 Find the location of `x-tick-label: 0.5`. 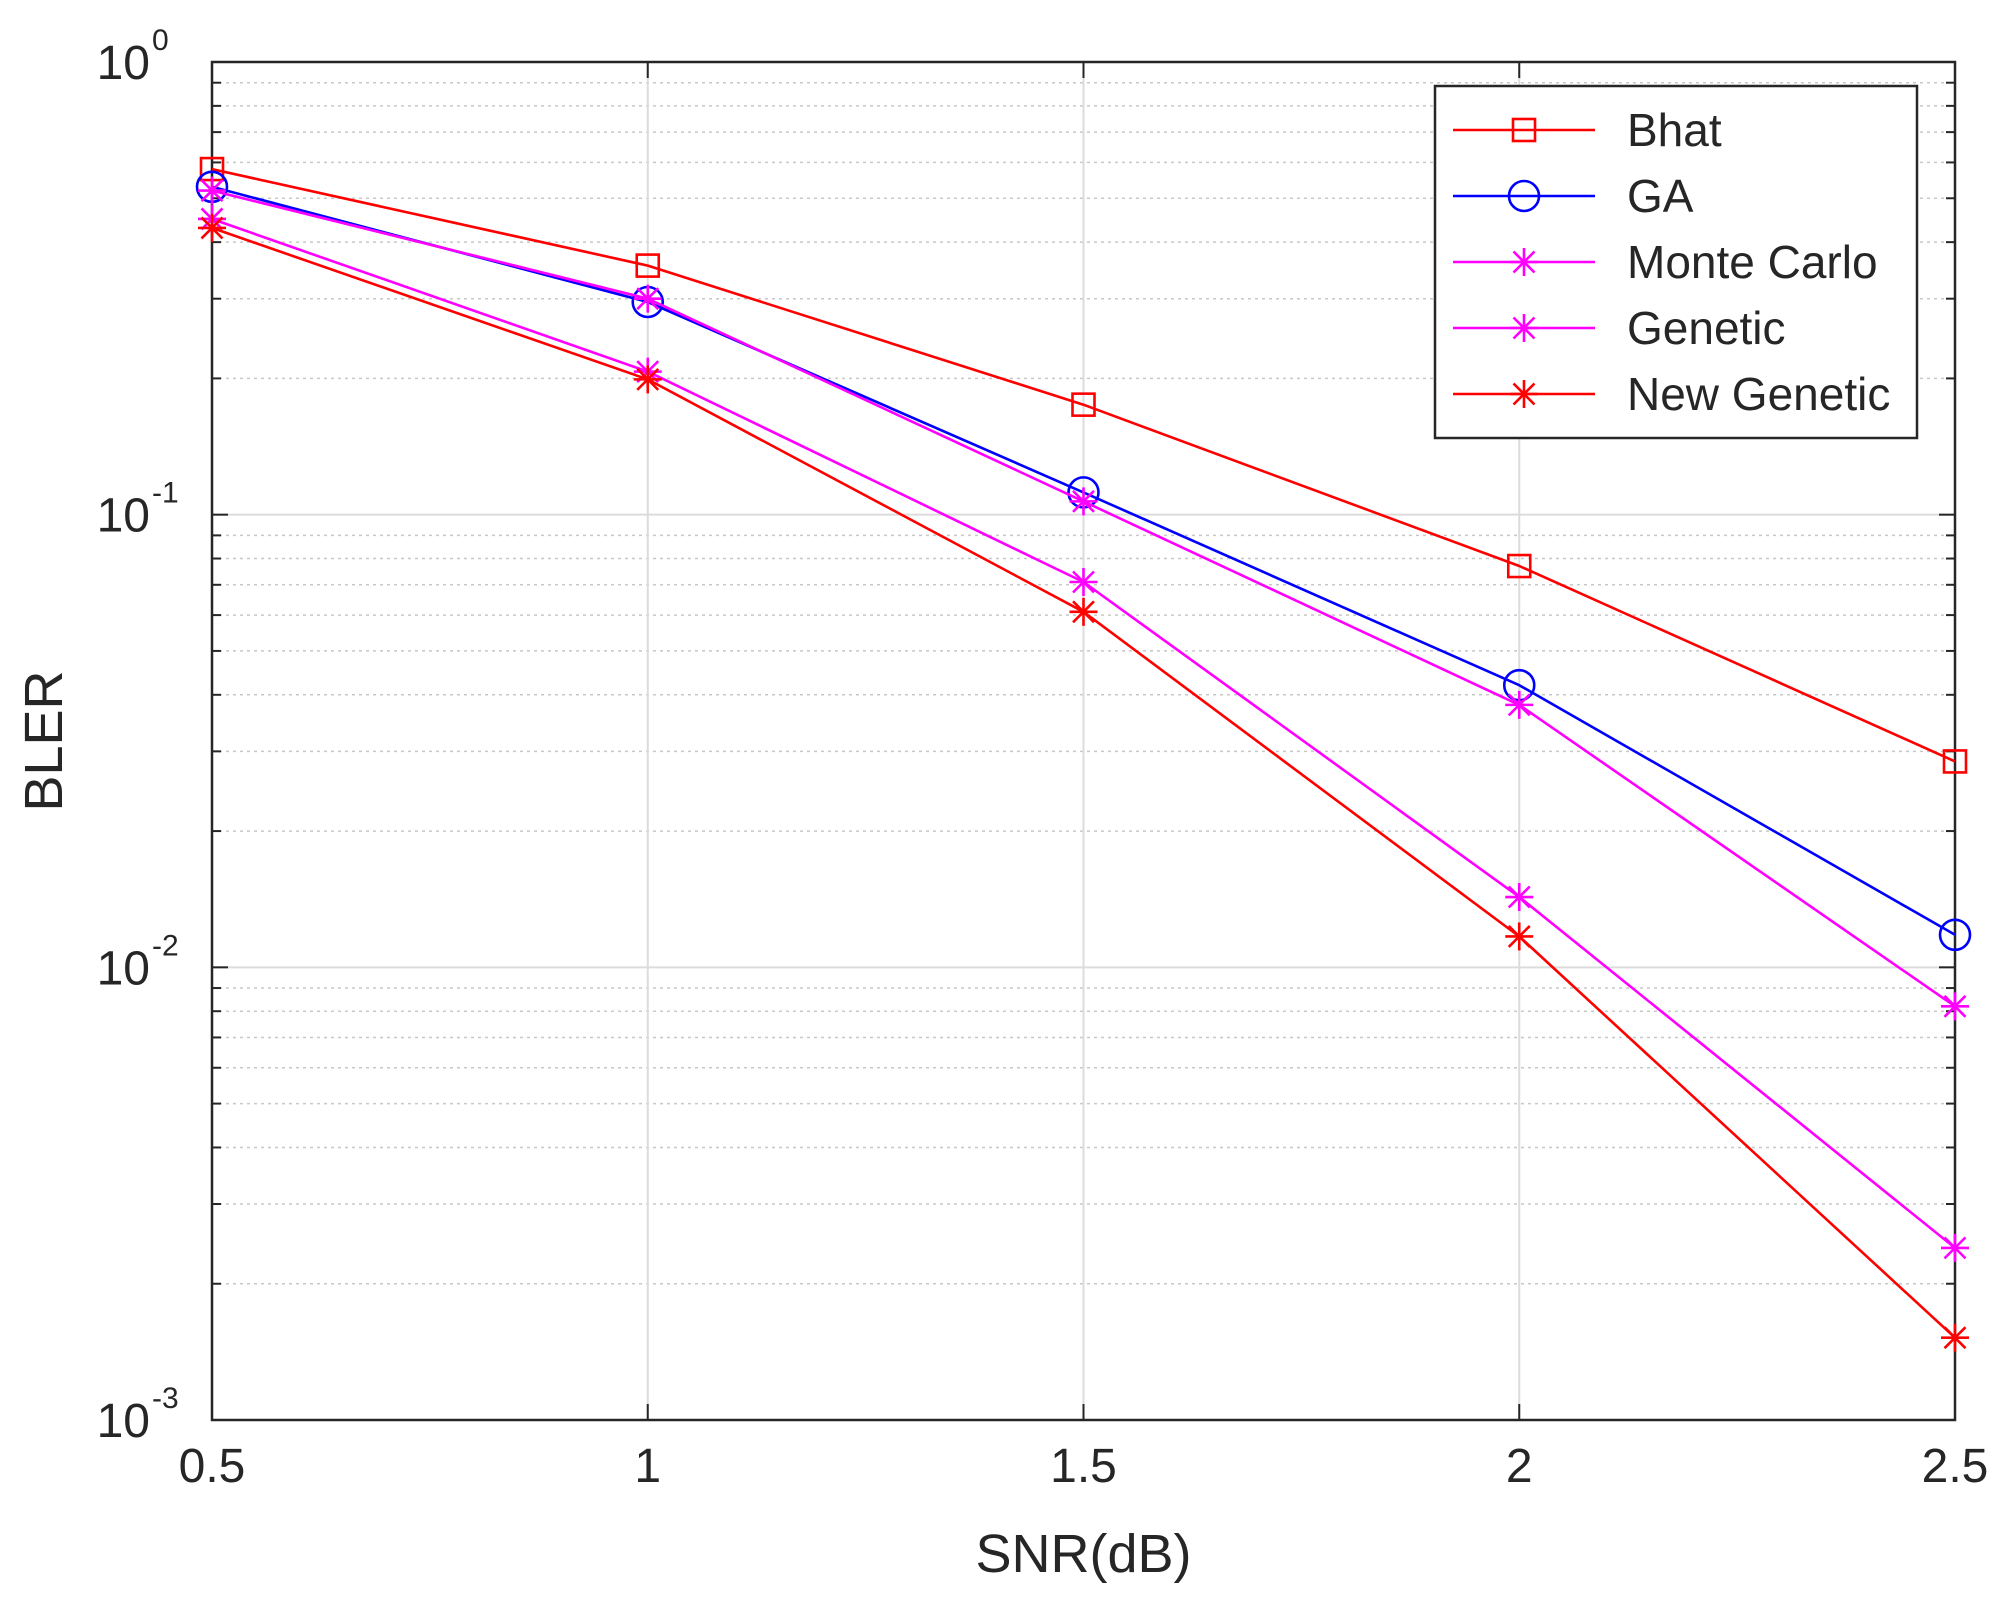

x-tick-label: 0.5 is located at coordinates (212, 1466).